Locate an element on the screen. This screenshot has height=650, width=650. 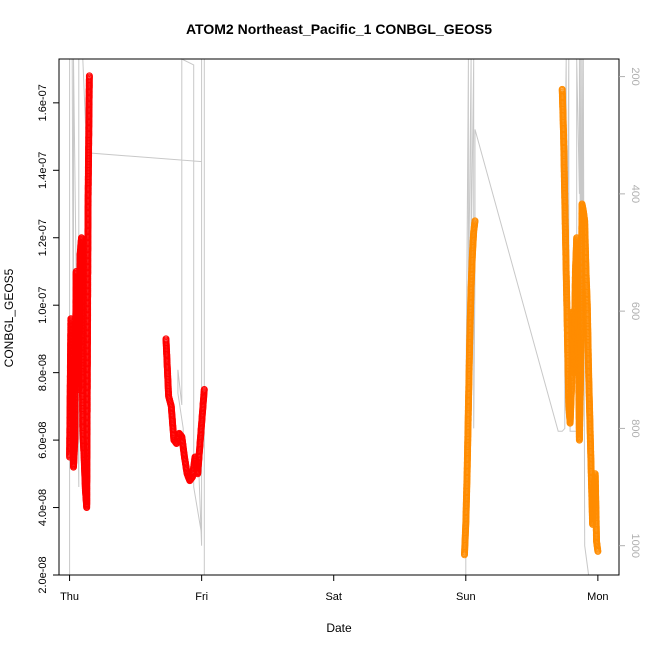
chart-title: ATOM2 Northeast_Pacific_1 CONBGL_GEOS5 is located at coordinates (339, 29).